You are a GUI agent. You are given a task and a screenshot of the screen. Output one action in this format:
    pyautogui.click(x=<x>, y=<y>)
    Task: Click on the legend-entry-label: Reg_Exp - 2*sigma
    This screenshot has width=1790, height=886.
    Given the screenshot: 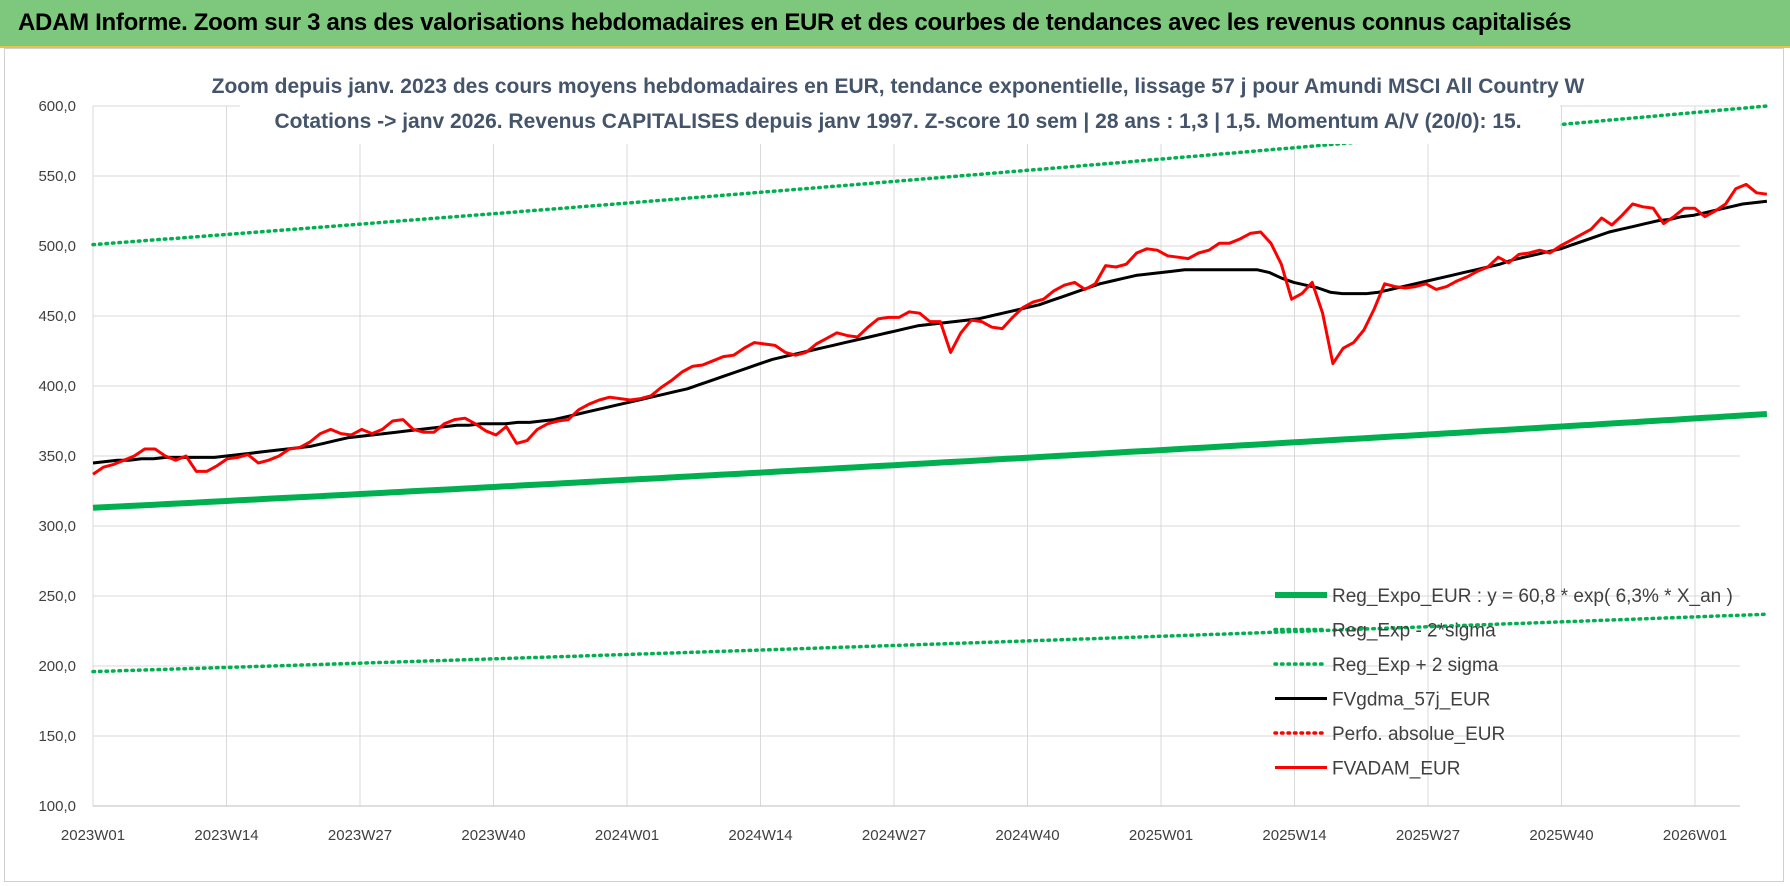 What is the action you would take?
    pyautogui.click(x=1414, y=631)
    